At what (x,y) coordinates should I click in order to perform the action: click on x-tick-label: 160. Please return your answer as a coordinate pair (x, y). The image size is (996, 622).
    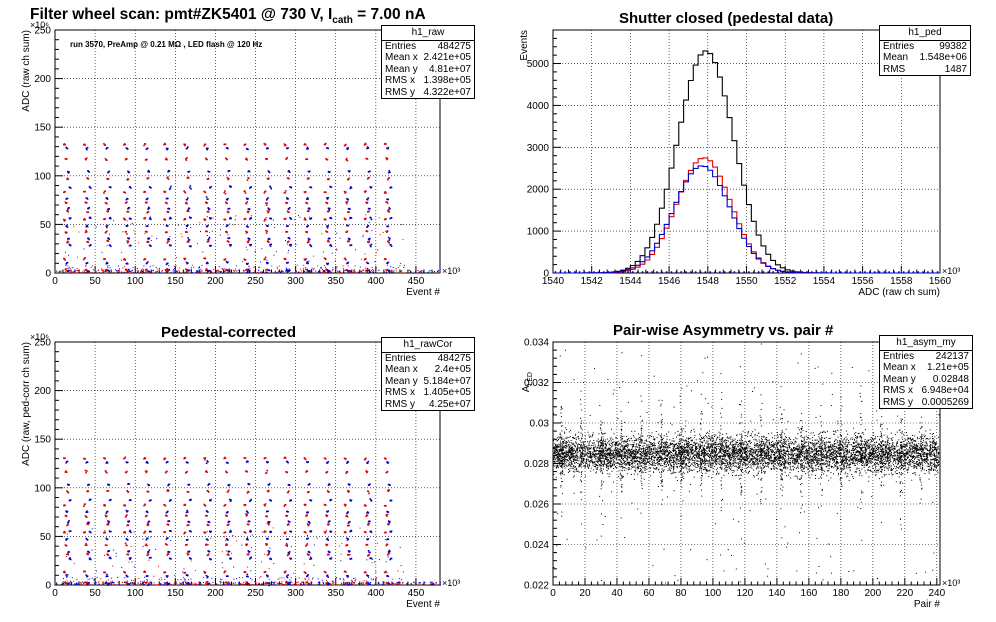
    Looking at the image, I should click on (809, 593).